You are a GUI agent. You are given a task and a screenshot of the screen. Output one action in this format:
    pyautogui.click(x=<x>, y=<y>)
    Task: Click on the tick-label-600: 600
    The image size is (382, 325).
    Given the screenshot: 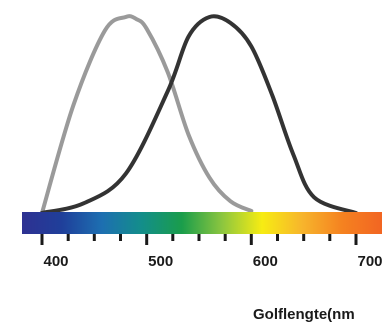 What is the action you would take?
    pyautogui.click(x=265, y=261)
    